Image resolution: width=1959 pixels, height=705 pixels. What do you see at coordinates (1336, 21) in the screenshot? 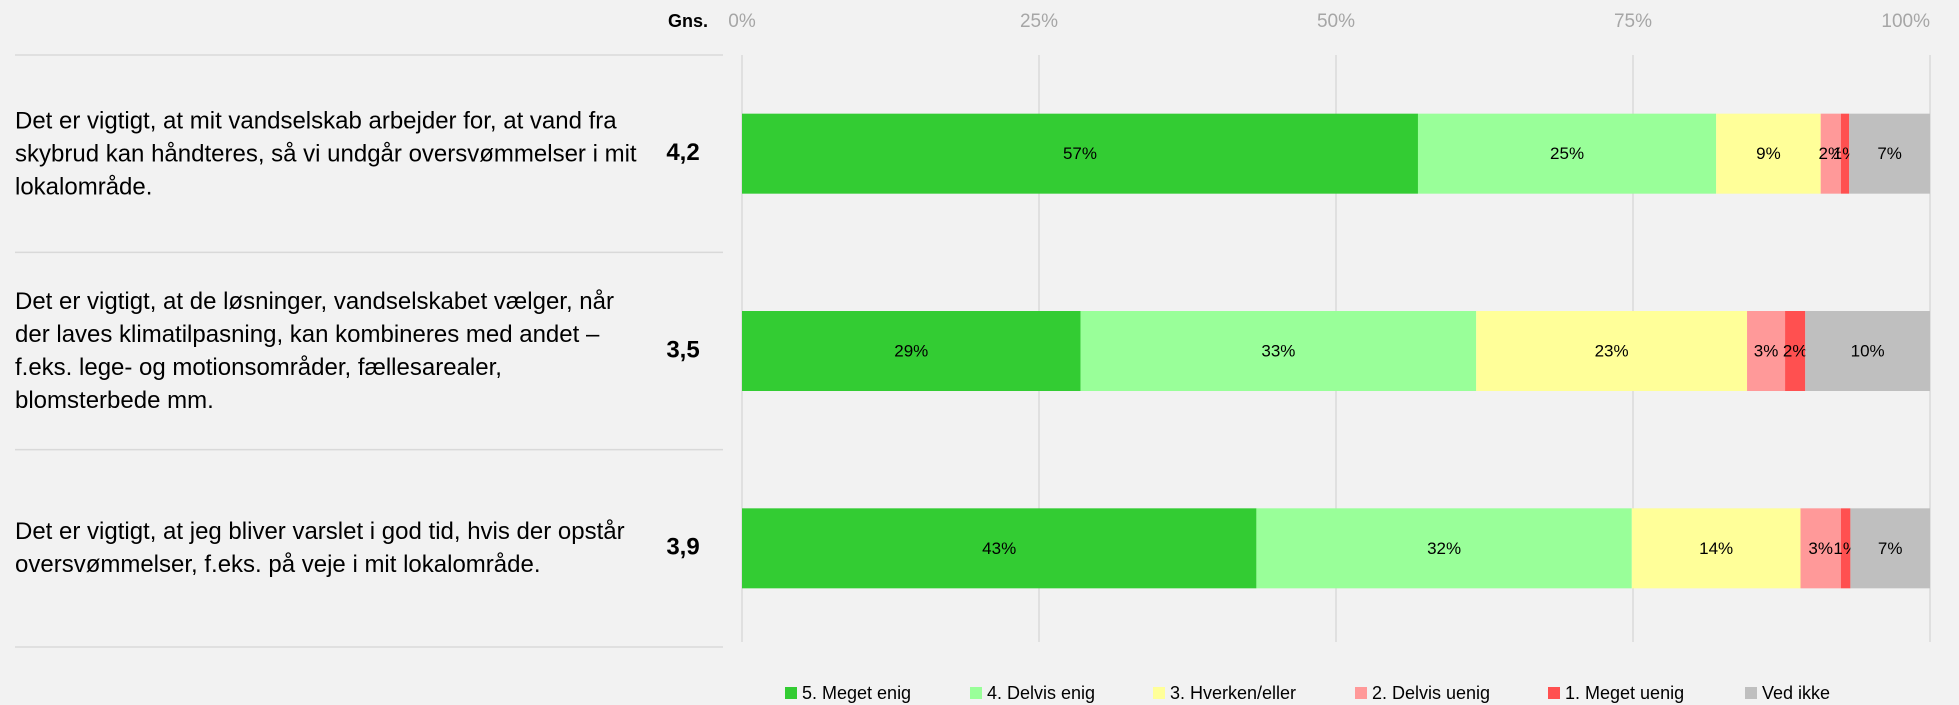
I see `x-tick-label: 50%` at bounding box center [1336, 21].